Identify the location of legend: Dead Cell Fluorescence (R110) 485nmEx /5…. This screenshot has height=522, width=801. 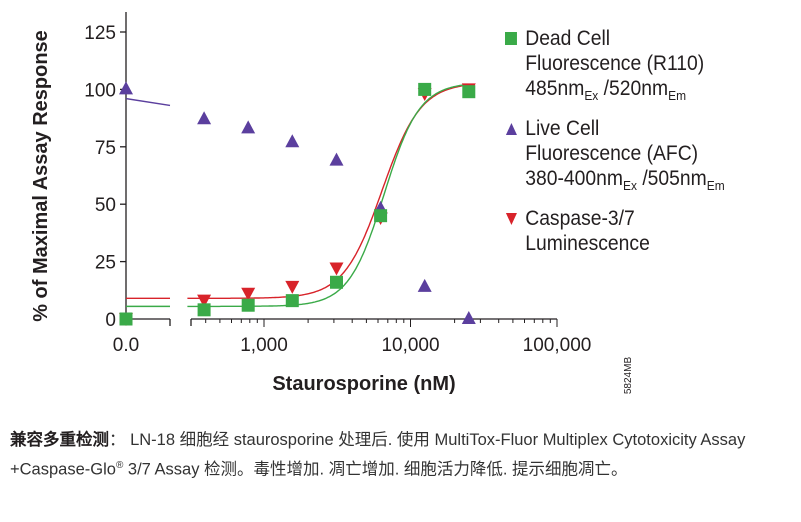
(615, 145).